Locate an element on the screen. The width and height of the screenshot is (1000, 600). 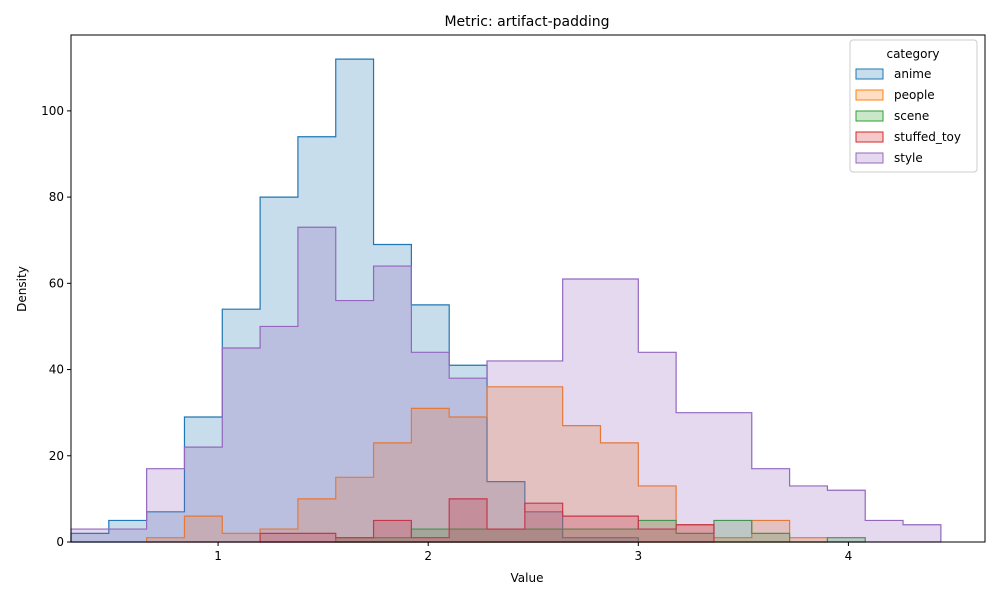
chart-title: Metric: artifact-padding is located at coordinates (526, 22).